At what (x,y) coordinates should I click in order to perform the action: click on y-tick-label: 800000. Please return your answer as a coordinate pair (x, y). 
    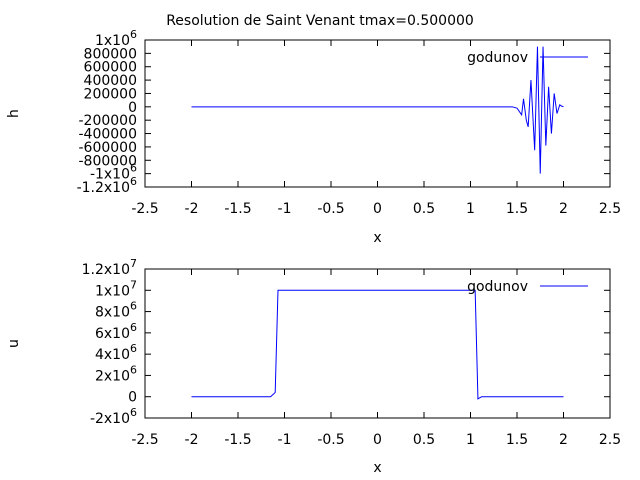
    Looking at the image, I should click on (110, 54).